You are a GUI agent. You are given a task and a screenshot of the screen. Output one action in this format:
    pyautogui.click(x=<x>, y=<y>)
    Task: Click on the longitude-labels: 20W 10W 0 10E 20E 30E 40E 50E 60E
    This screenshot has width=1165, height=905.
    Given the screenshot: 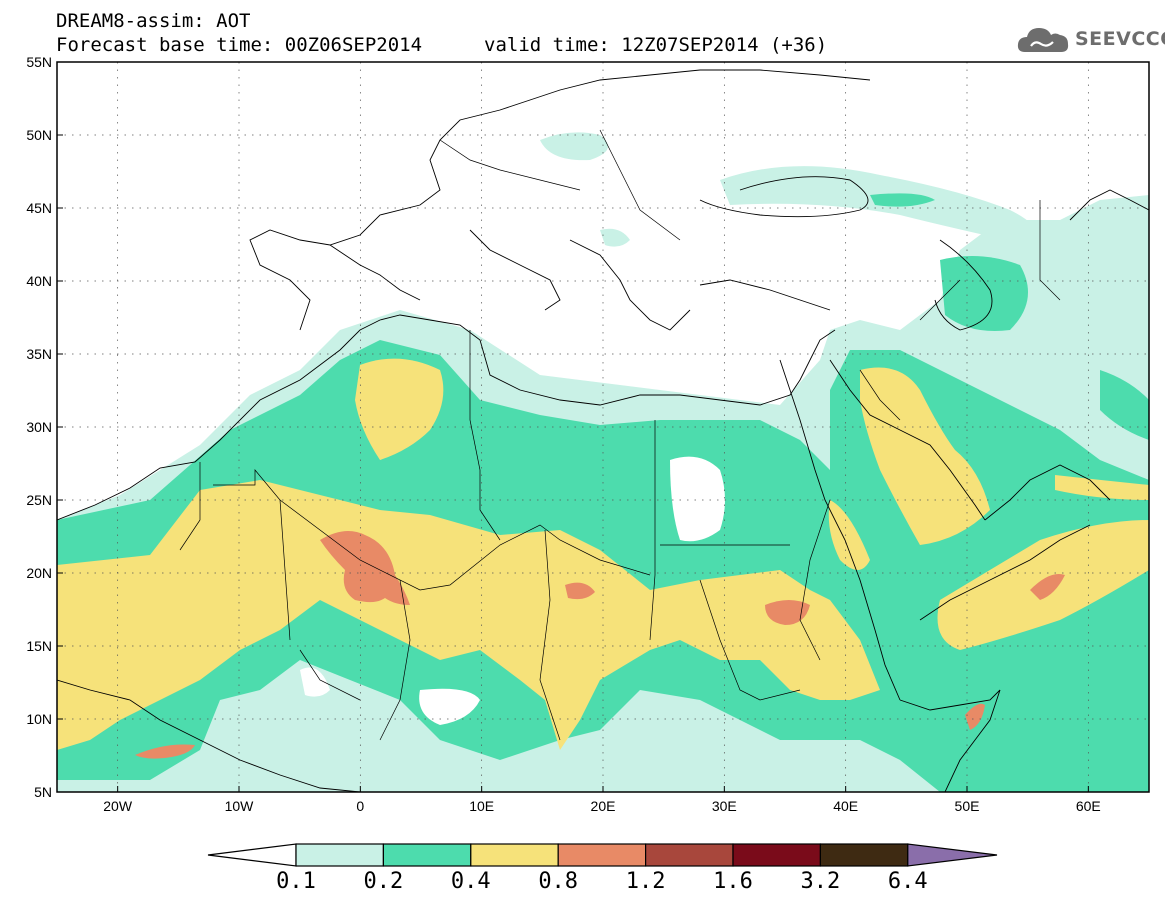 What is the action you would take?
    pyautogui.click(x=602, y=800)
    